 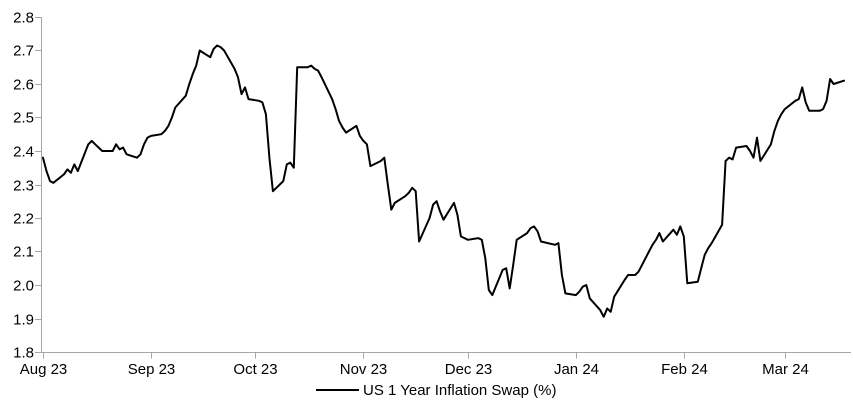 What do you see at coordinates (23, 286) in the screenshot?
I see `y-tick-label: 2.0` at bounding box center [23, 286].